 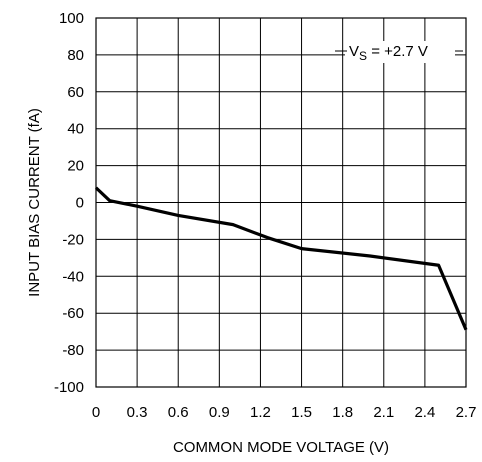 What do you see at coordinates (281, 447) in the screenshot?
I see `x-axis-title: COMMON MODE VOLTAGE (V)` at bounding box center [281, 447].